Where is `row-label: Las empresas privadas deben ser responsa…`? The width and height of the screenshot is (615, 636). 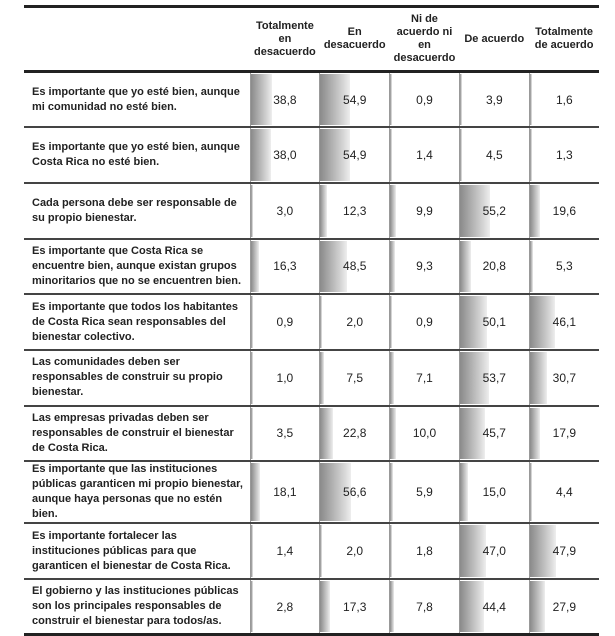 row-label: Las empresas privadas deben ser responsa… is located at coordinates (133, 432).